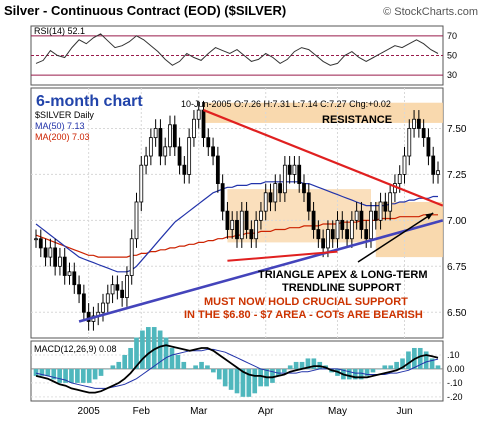 This screenshot has height=427, width=482. Describe the element at coordinates (64, 115) in the screenshot. I see `symbol-legend: $SILVER Daily` at that location.